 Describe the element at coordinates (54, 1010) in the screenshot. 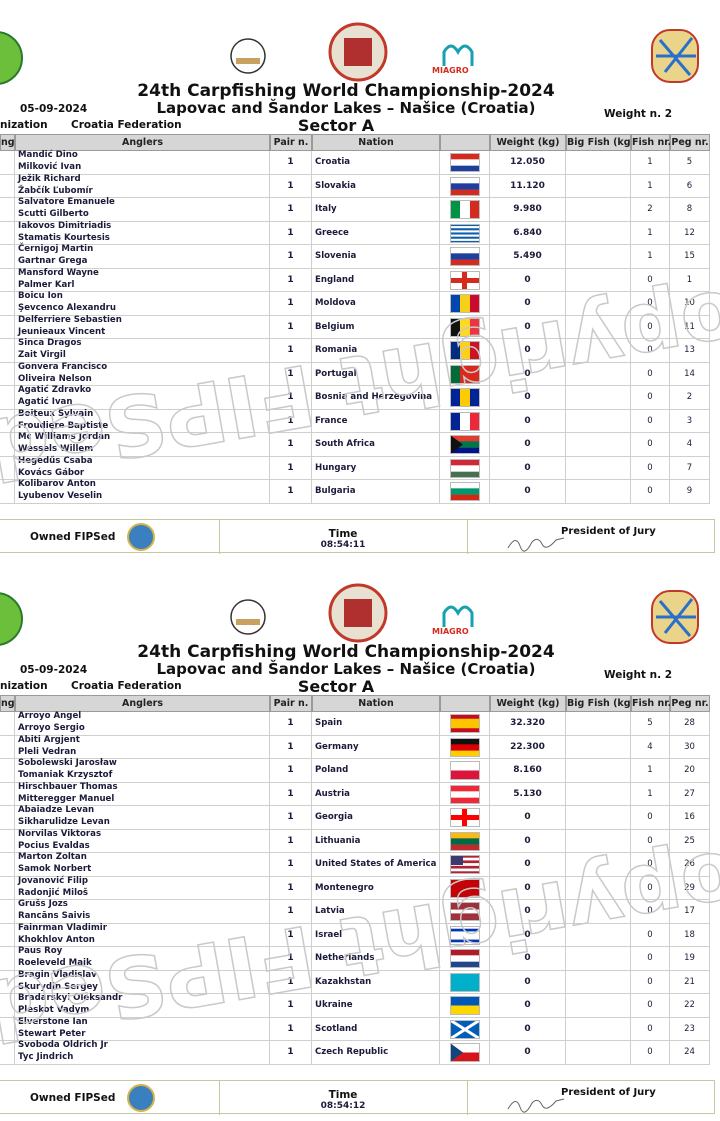

I see `angler: Pleskot Vadym` at that location.